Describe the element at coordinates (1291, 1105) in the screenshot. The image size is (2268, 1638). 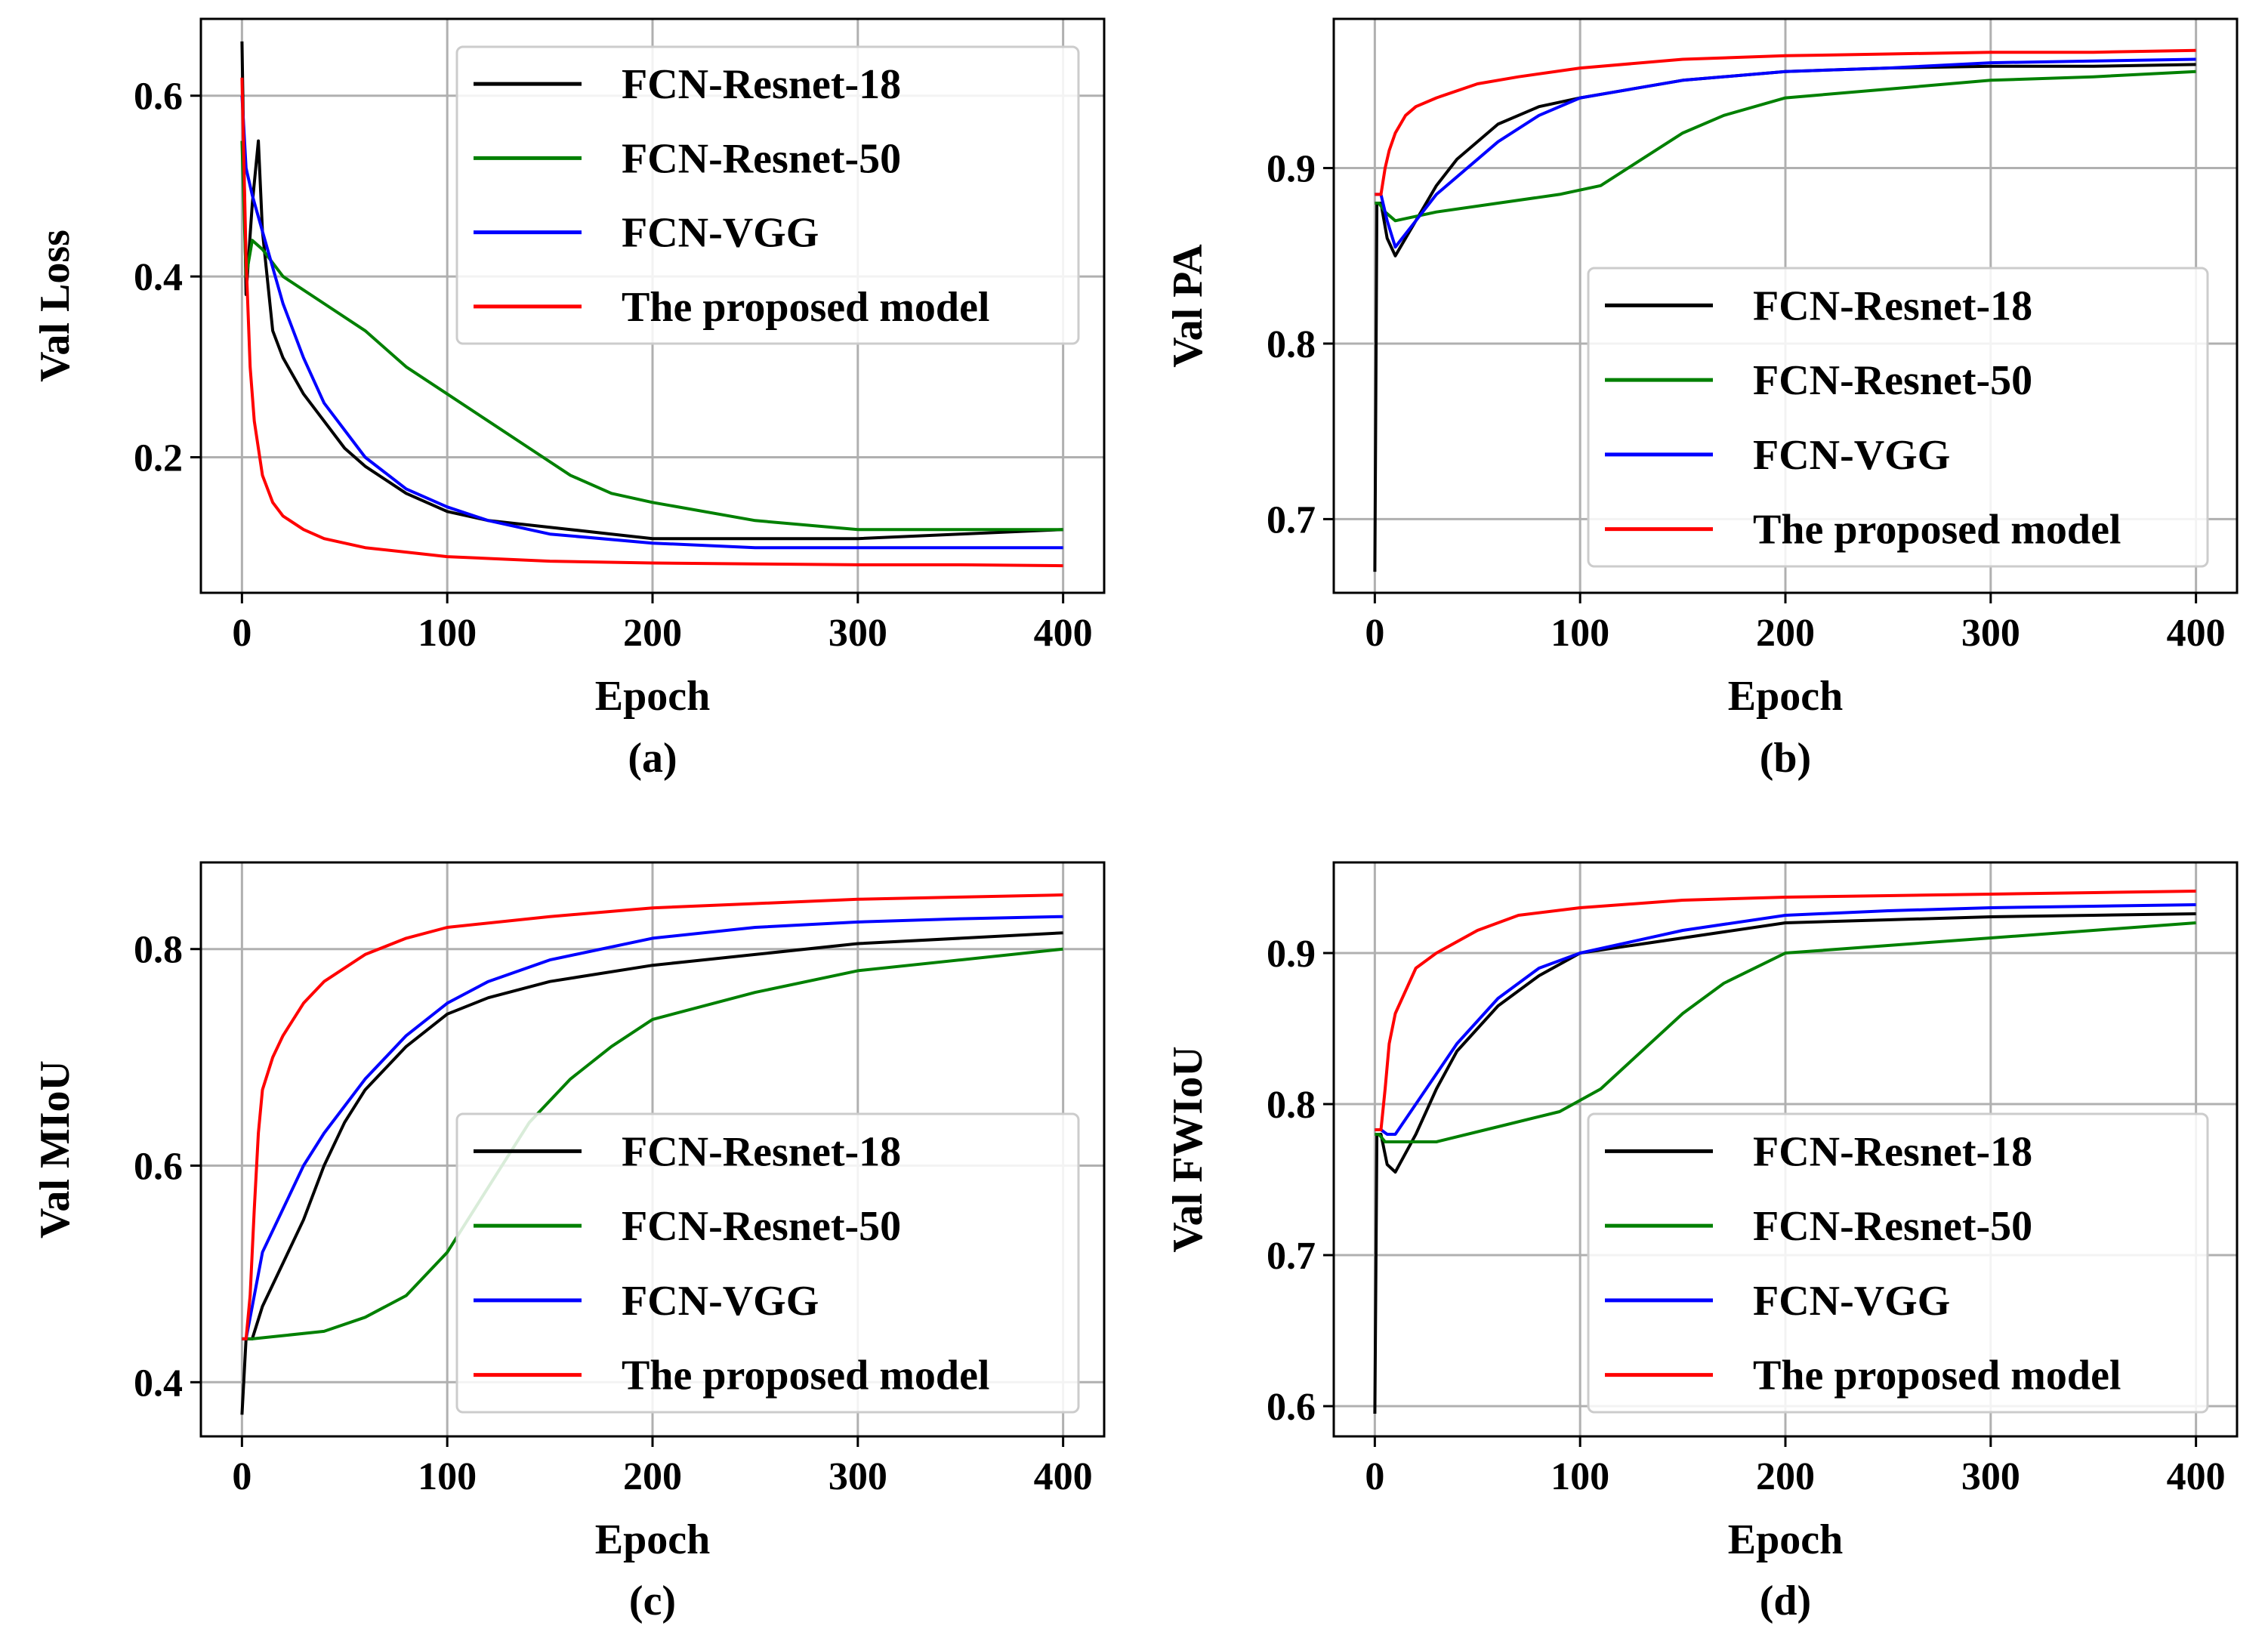
I see `panel-d-ytick-label: 0.8` at that location.